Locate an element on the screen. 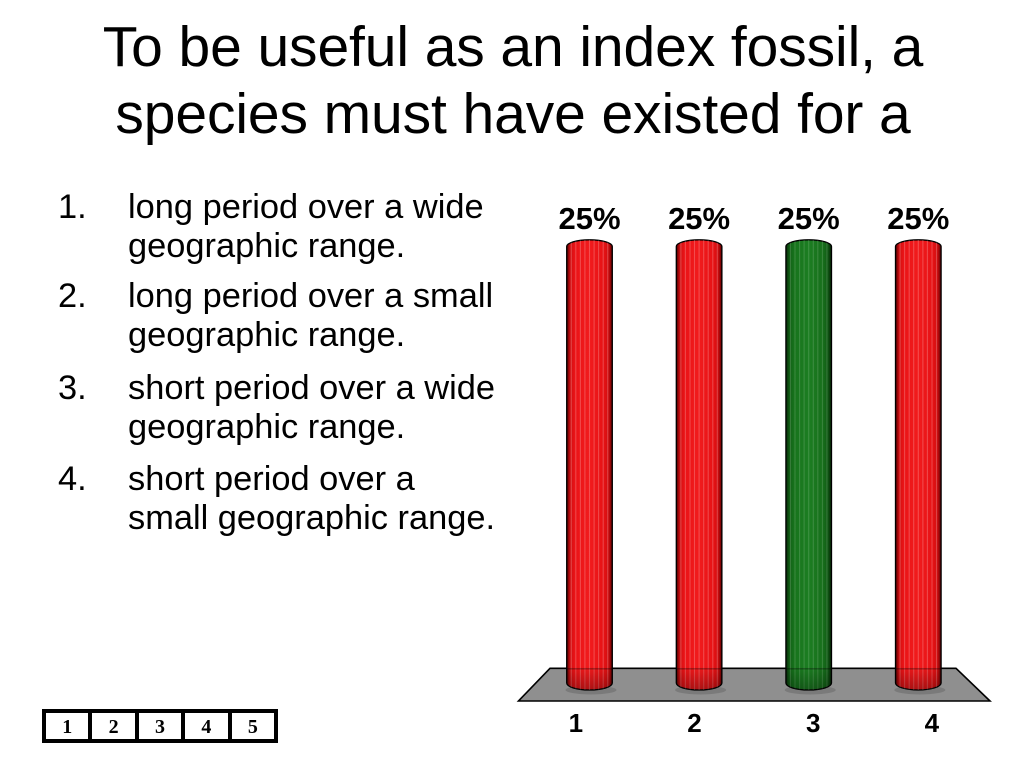 This screenshot has width=1024, height=768. svg-text: 2 is located at coordinates (694, 723).